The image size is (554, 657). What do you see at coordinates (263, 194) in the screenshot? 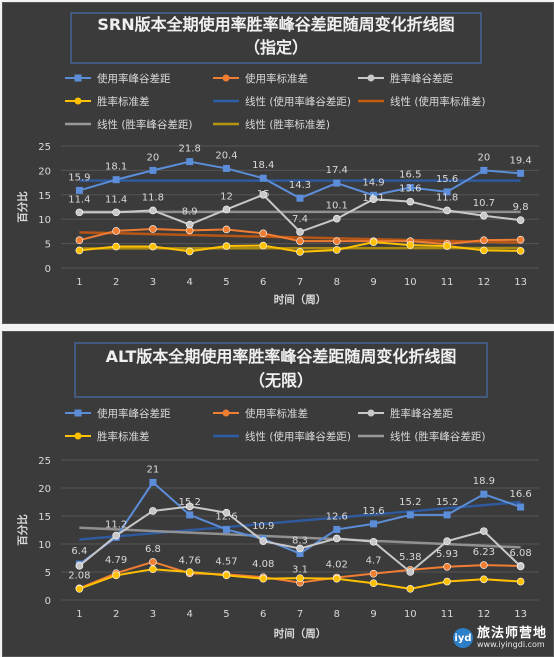
I see `data-label: 15` at bounding box center [263, 194].